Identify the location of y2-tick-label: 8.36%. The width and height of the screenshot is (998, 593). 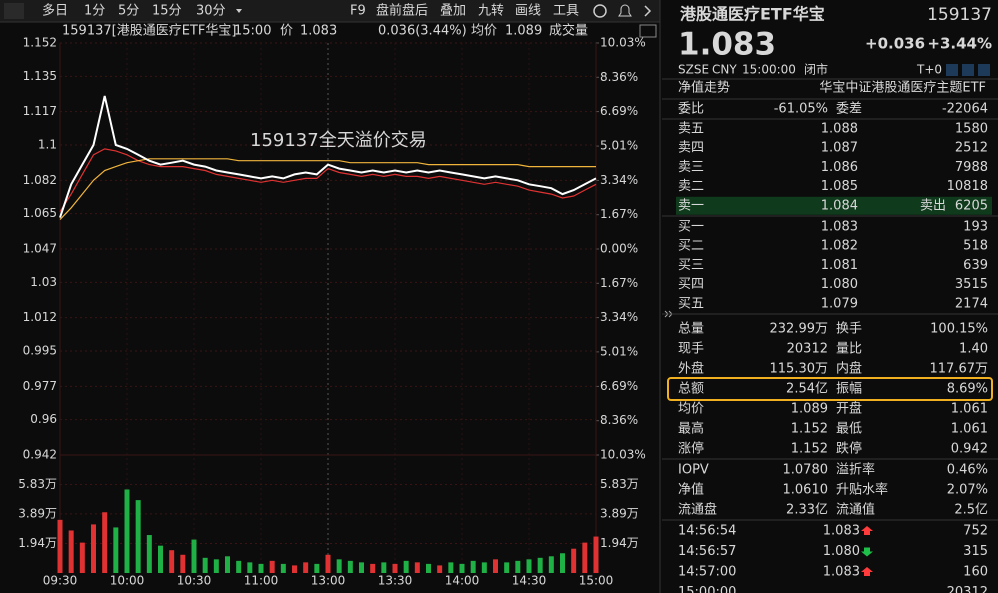
(619, 77).